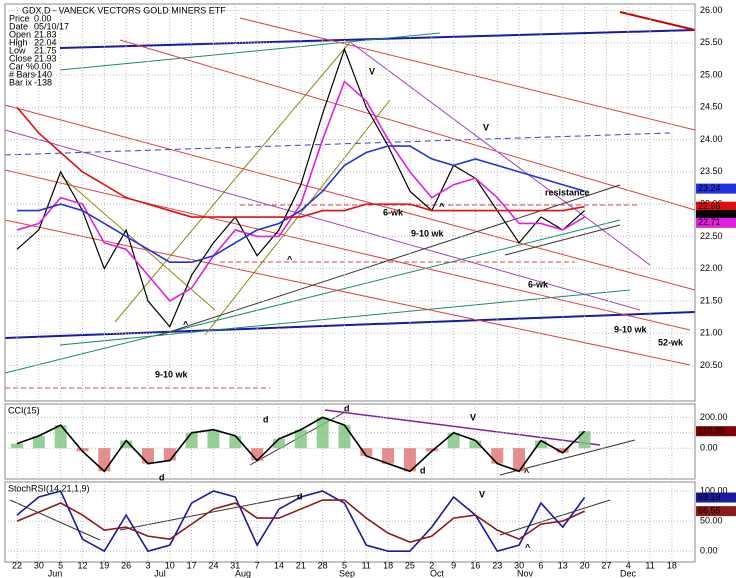 Image resolution: width=736 pixels, height=578 pixels. What do you see at coordinates (585, 565) in the screenshot?
I see `x-tick-label: 20` at bounding box center [585, 565].